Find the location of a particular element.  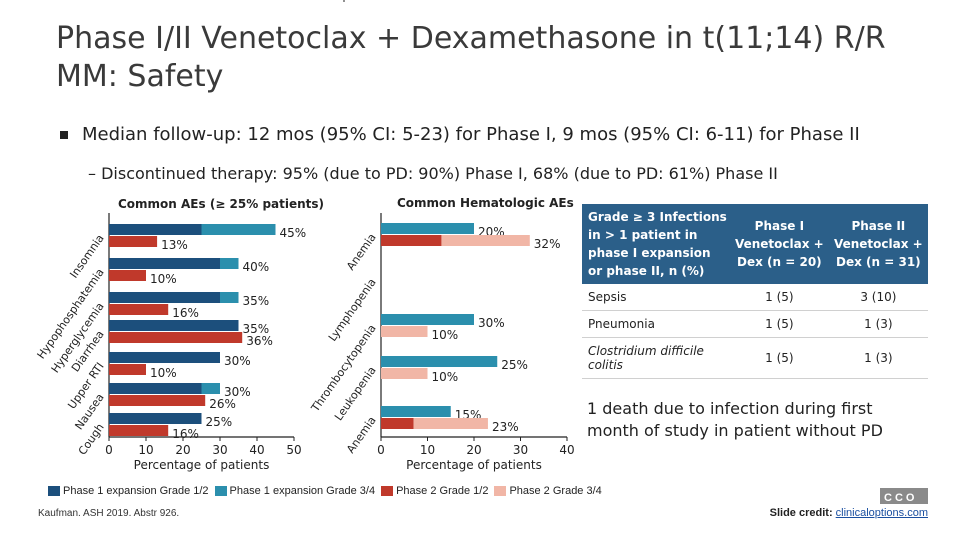

table-header-phase2: Phase II Venetoclax + Dex (n = 31) is located at coordinates (878, 244).